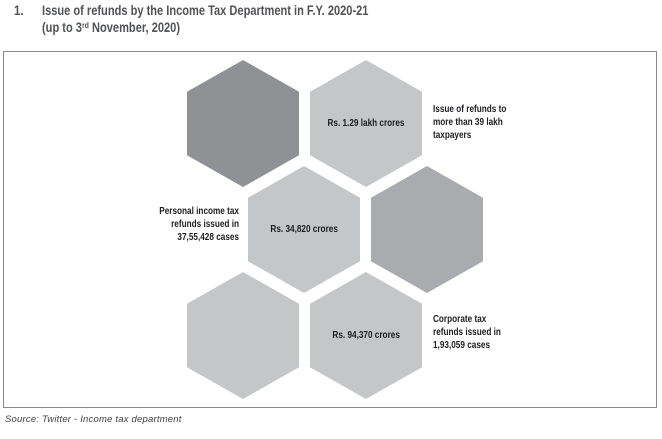 This screenshot has height=439, width=662. What do you see at coordinates (62, 27) in the screenshot?
I see `title-line2-prefix: (up to 3` at bounding box center [62, 27].